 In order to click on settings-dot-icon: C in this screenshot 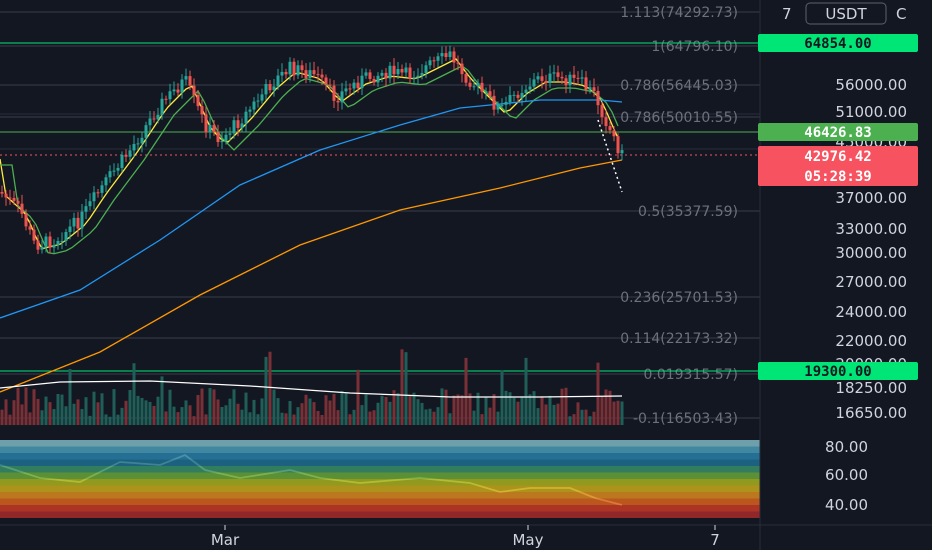, I will do `click(901, 14)`.